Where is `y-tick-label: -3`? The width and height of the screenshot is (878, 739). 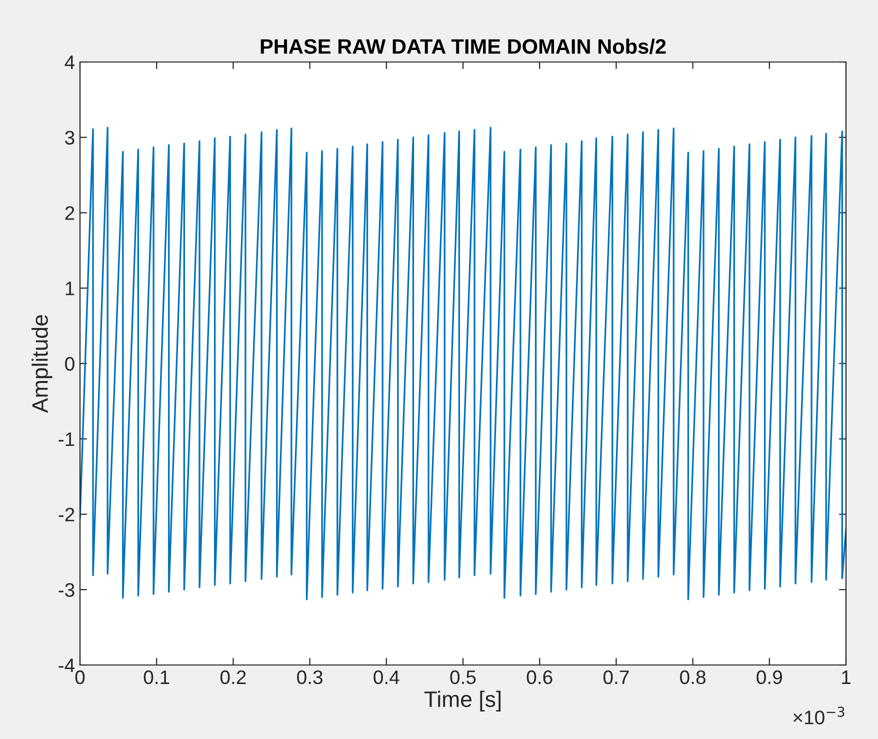
y-tick-label: -3 is located at coordinates (66, 590).